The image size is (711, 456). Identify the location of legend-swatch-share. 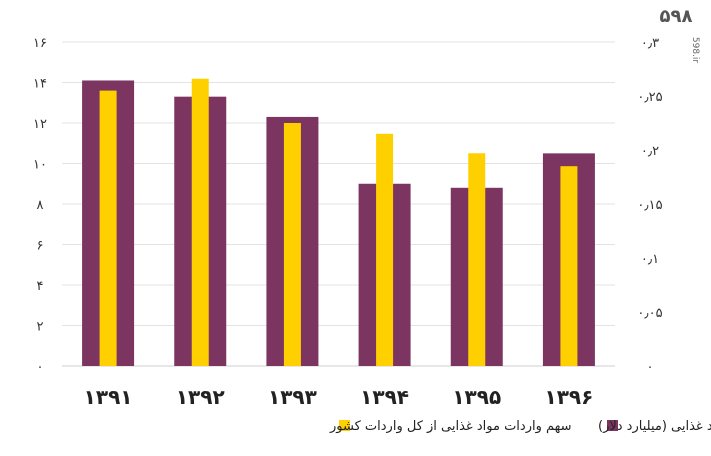
(344, 425).